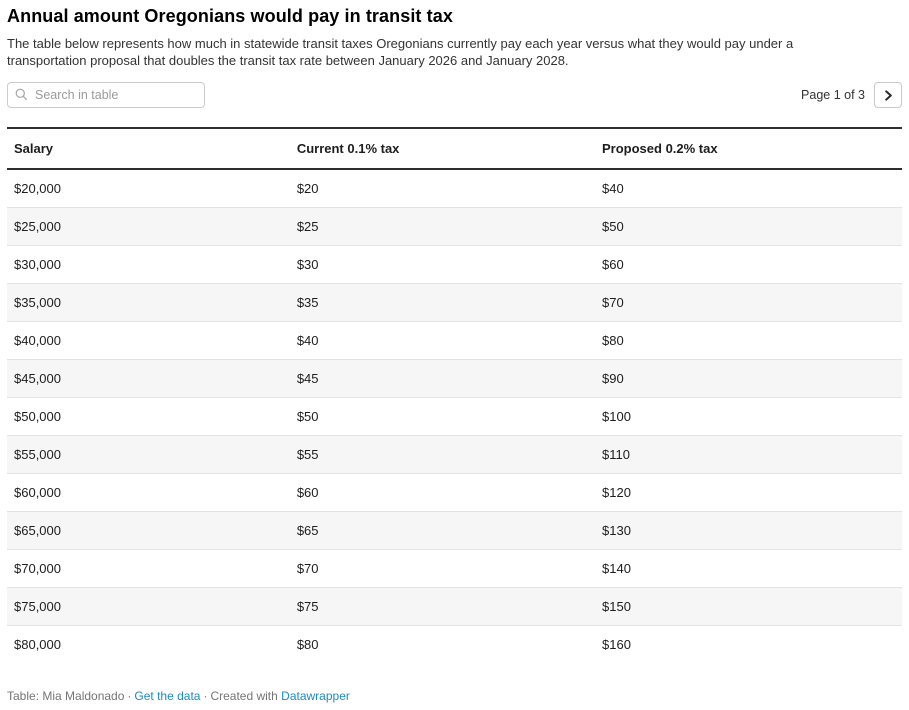  I want to click on proposed-tax-cell: $100, so click(616, 416).